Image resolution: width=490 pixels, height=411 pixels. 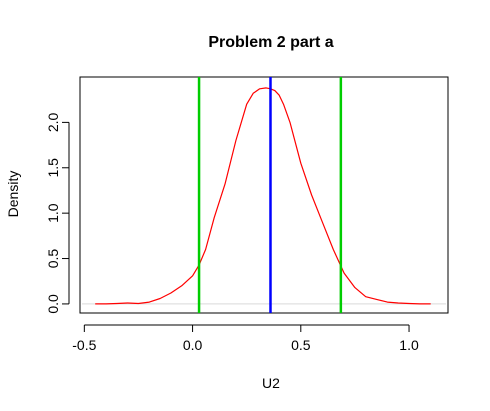 What do you see at coordinates (53, 213) in the screenshot?
I see `y-tick-label: 1.0` at bounding box center [53, 213].